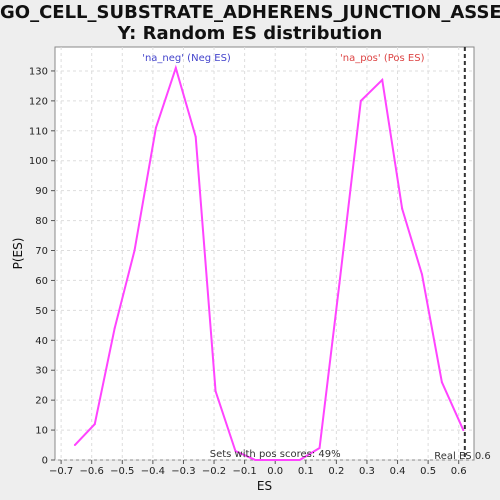 This screenshot has height=500, width=500. What do you see at coordinates (41, 311) in the screenshot?
I see `y-tick-label: 50` at bounding box center [41, 311].